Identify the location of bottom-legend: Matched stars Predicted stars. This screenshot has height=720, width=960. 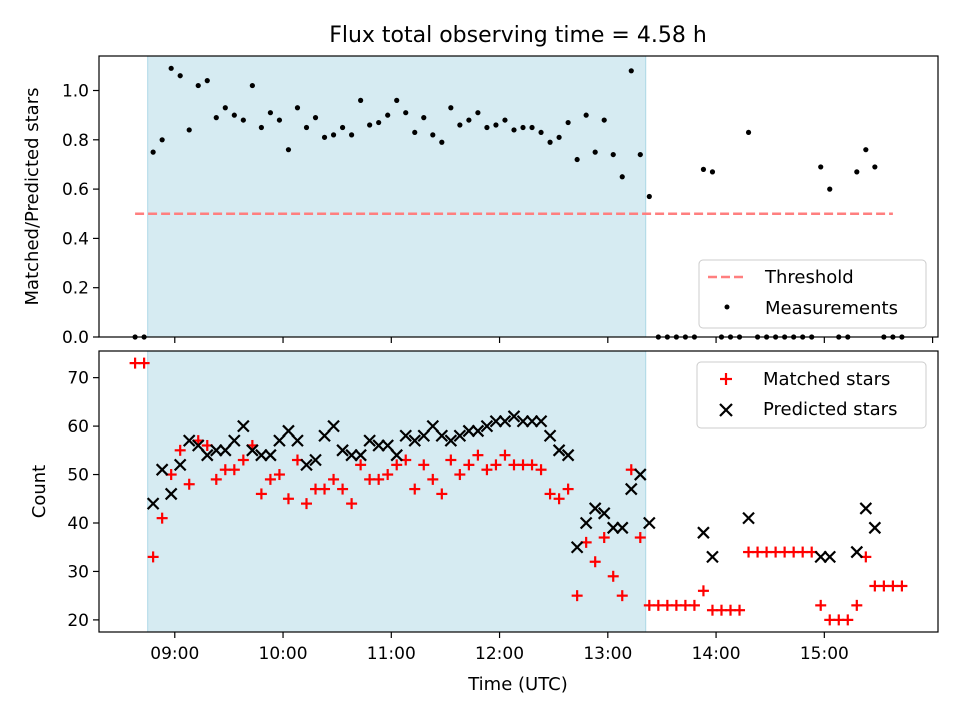
(811, 395).